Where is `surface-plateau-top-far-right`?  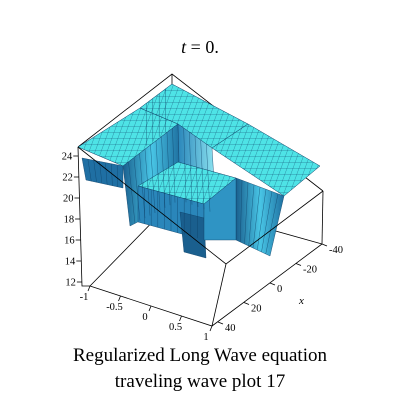 surface-plateau-top-far-right is located at coordinates (266, 160).